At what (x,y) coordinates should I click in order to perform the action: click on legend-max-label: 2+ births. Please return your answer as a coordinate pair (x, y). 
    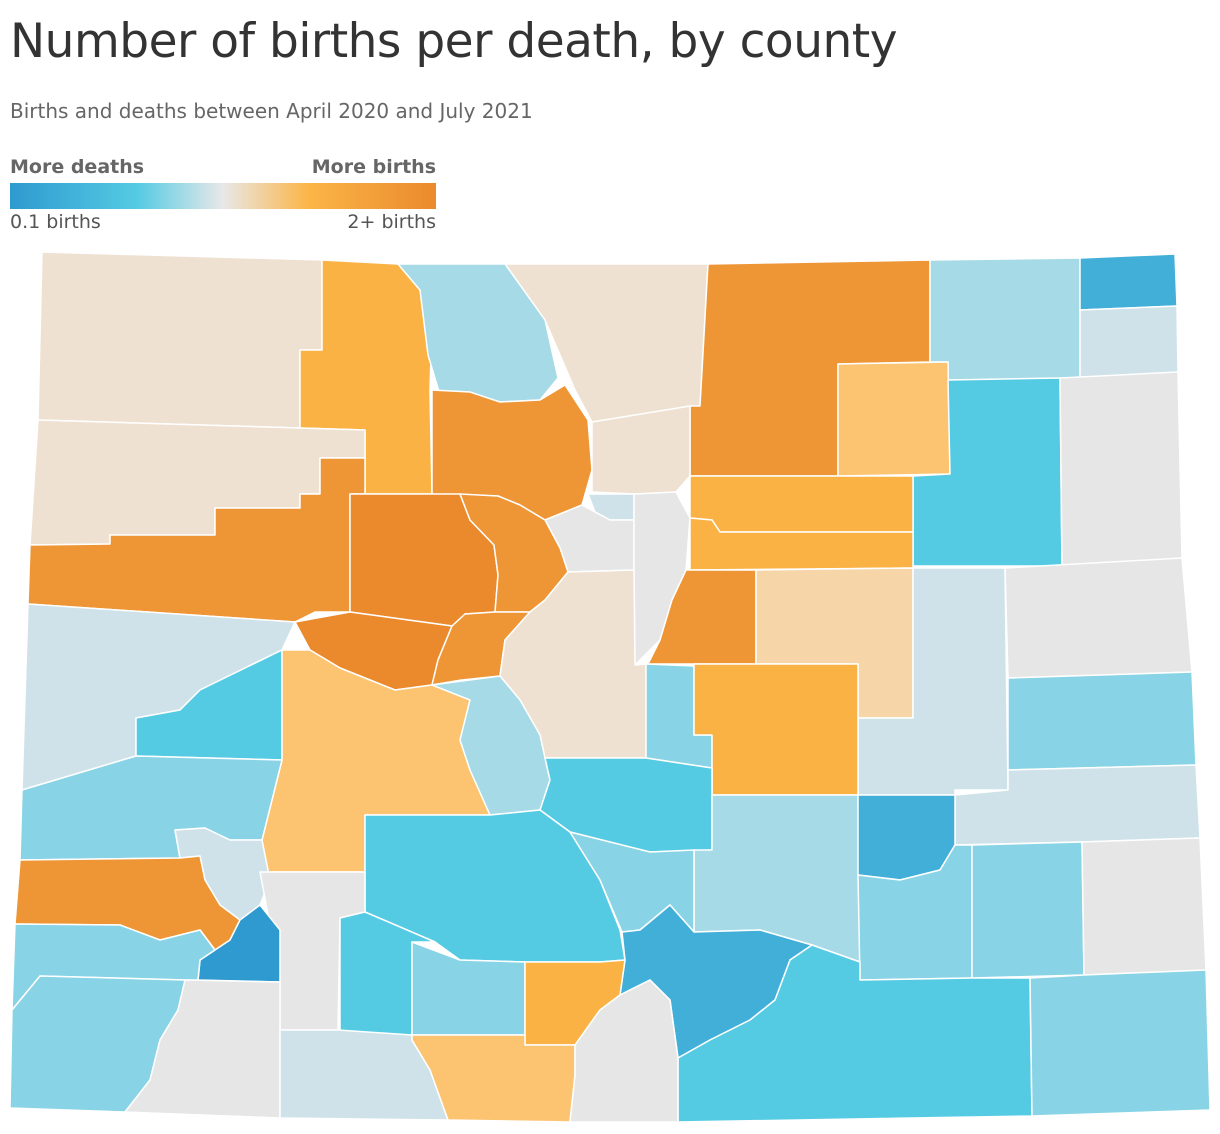
    Looking at the image, I should click on (391, 222).